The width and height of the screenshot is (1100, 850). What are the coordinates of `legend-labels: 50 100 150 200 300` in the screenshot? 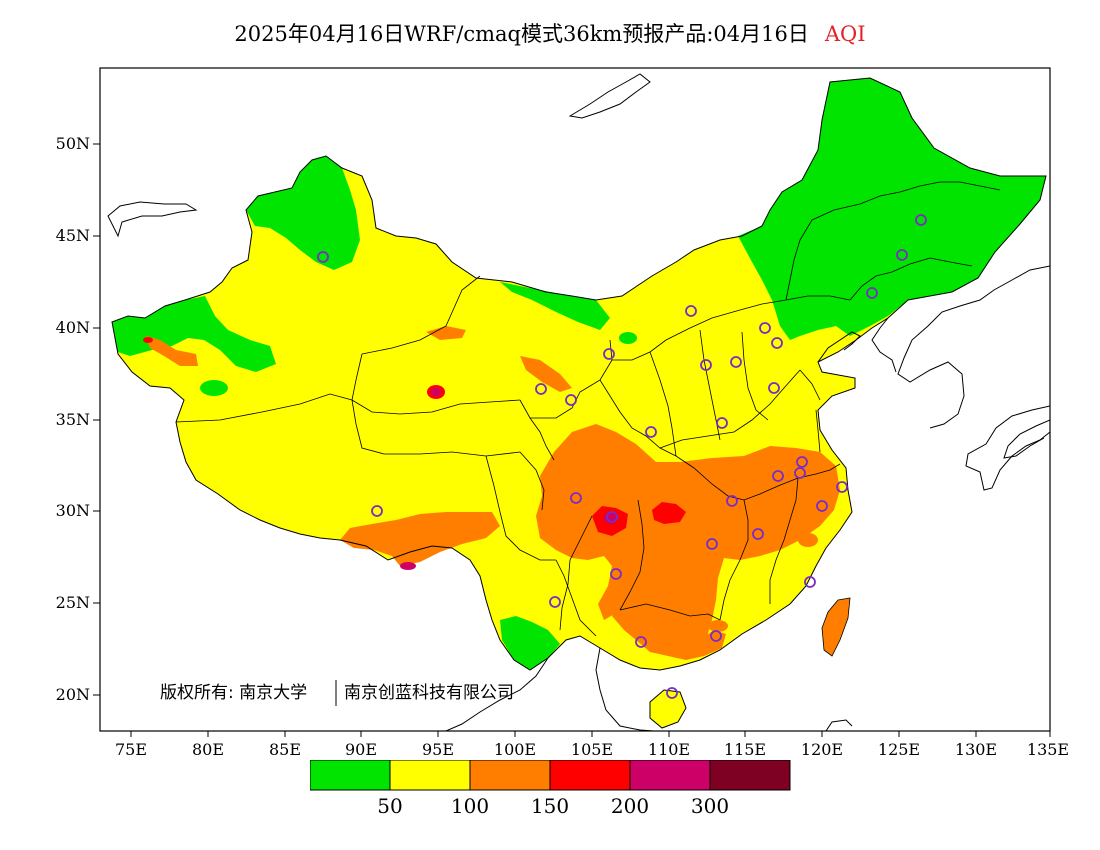 It's located at (553, 806).